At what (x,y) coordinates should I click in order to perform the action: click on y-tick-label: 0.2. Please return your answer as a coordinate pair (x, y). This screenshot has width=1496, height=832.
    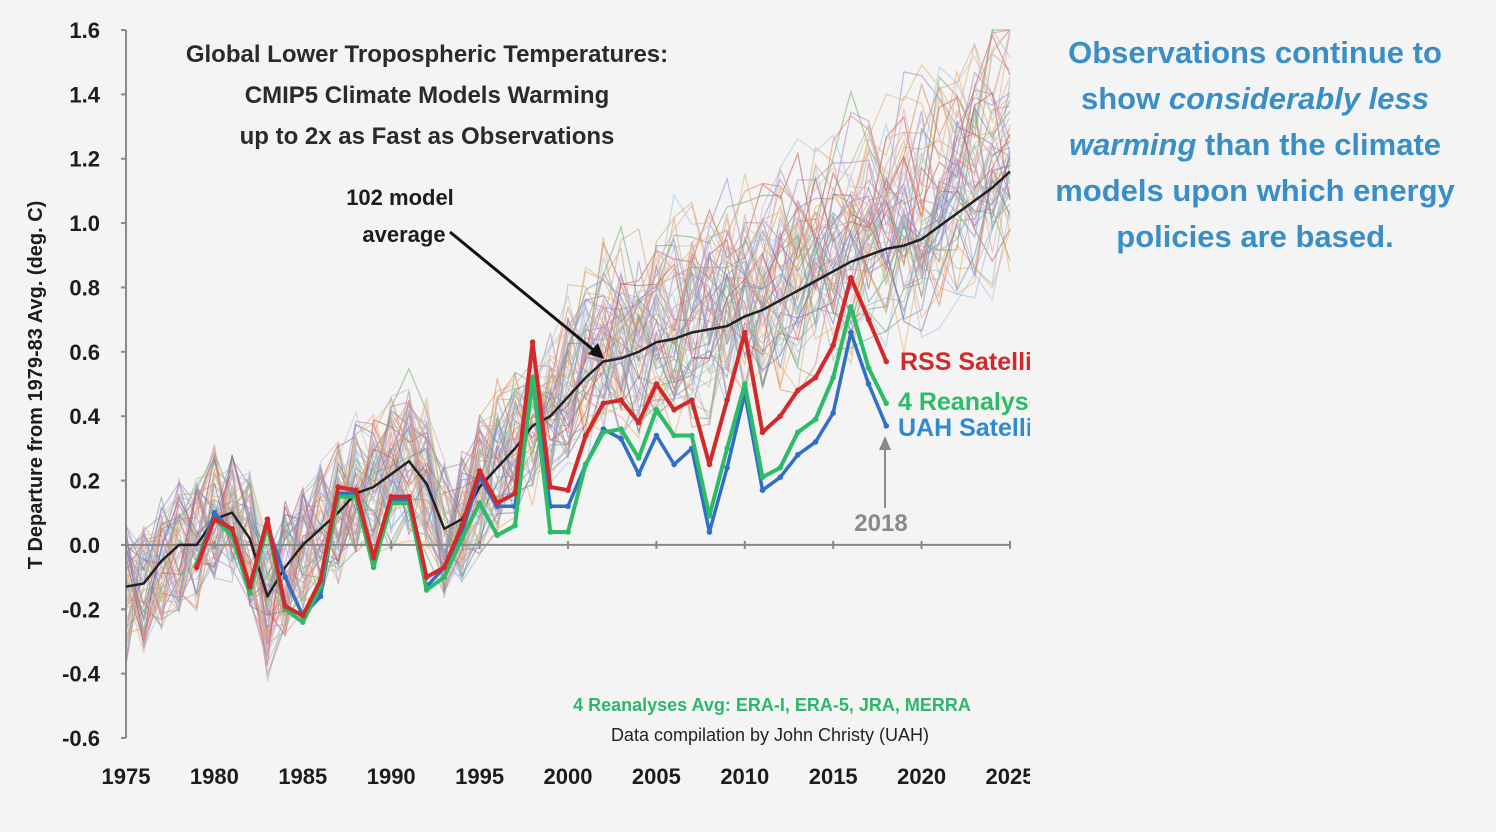
    Looking at the image, I should click on (84, 481).